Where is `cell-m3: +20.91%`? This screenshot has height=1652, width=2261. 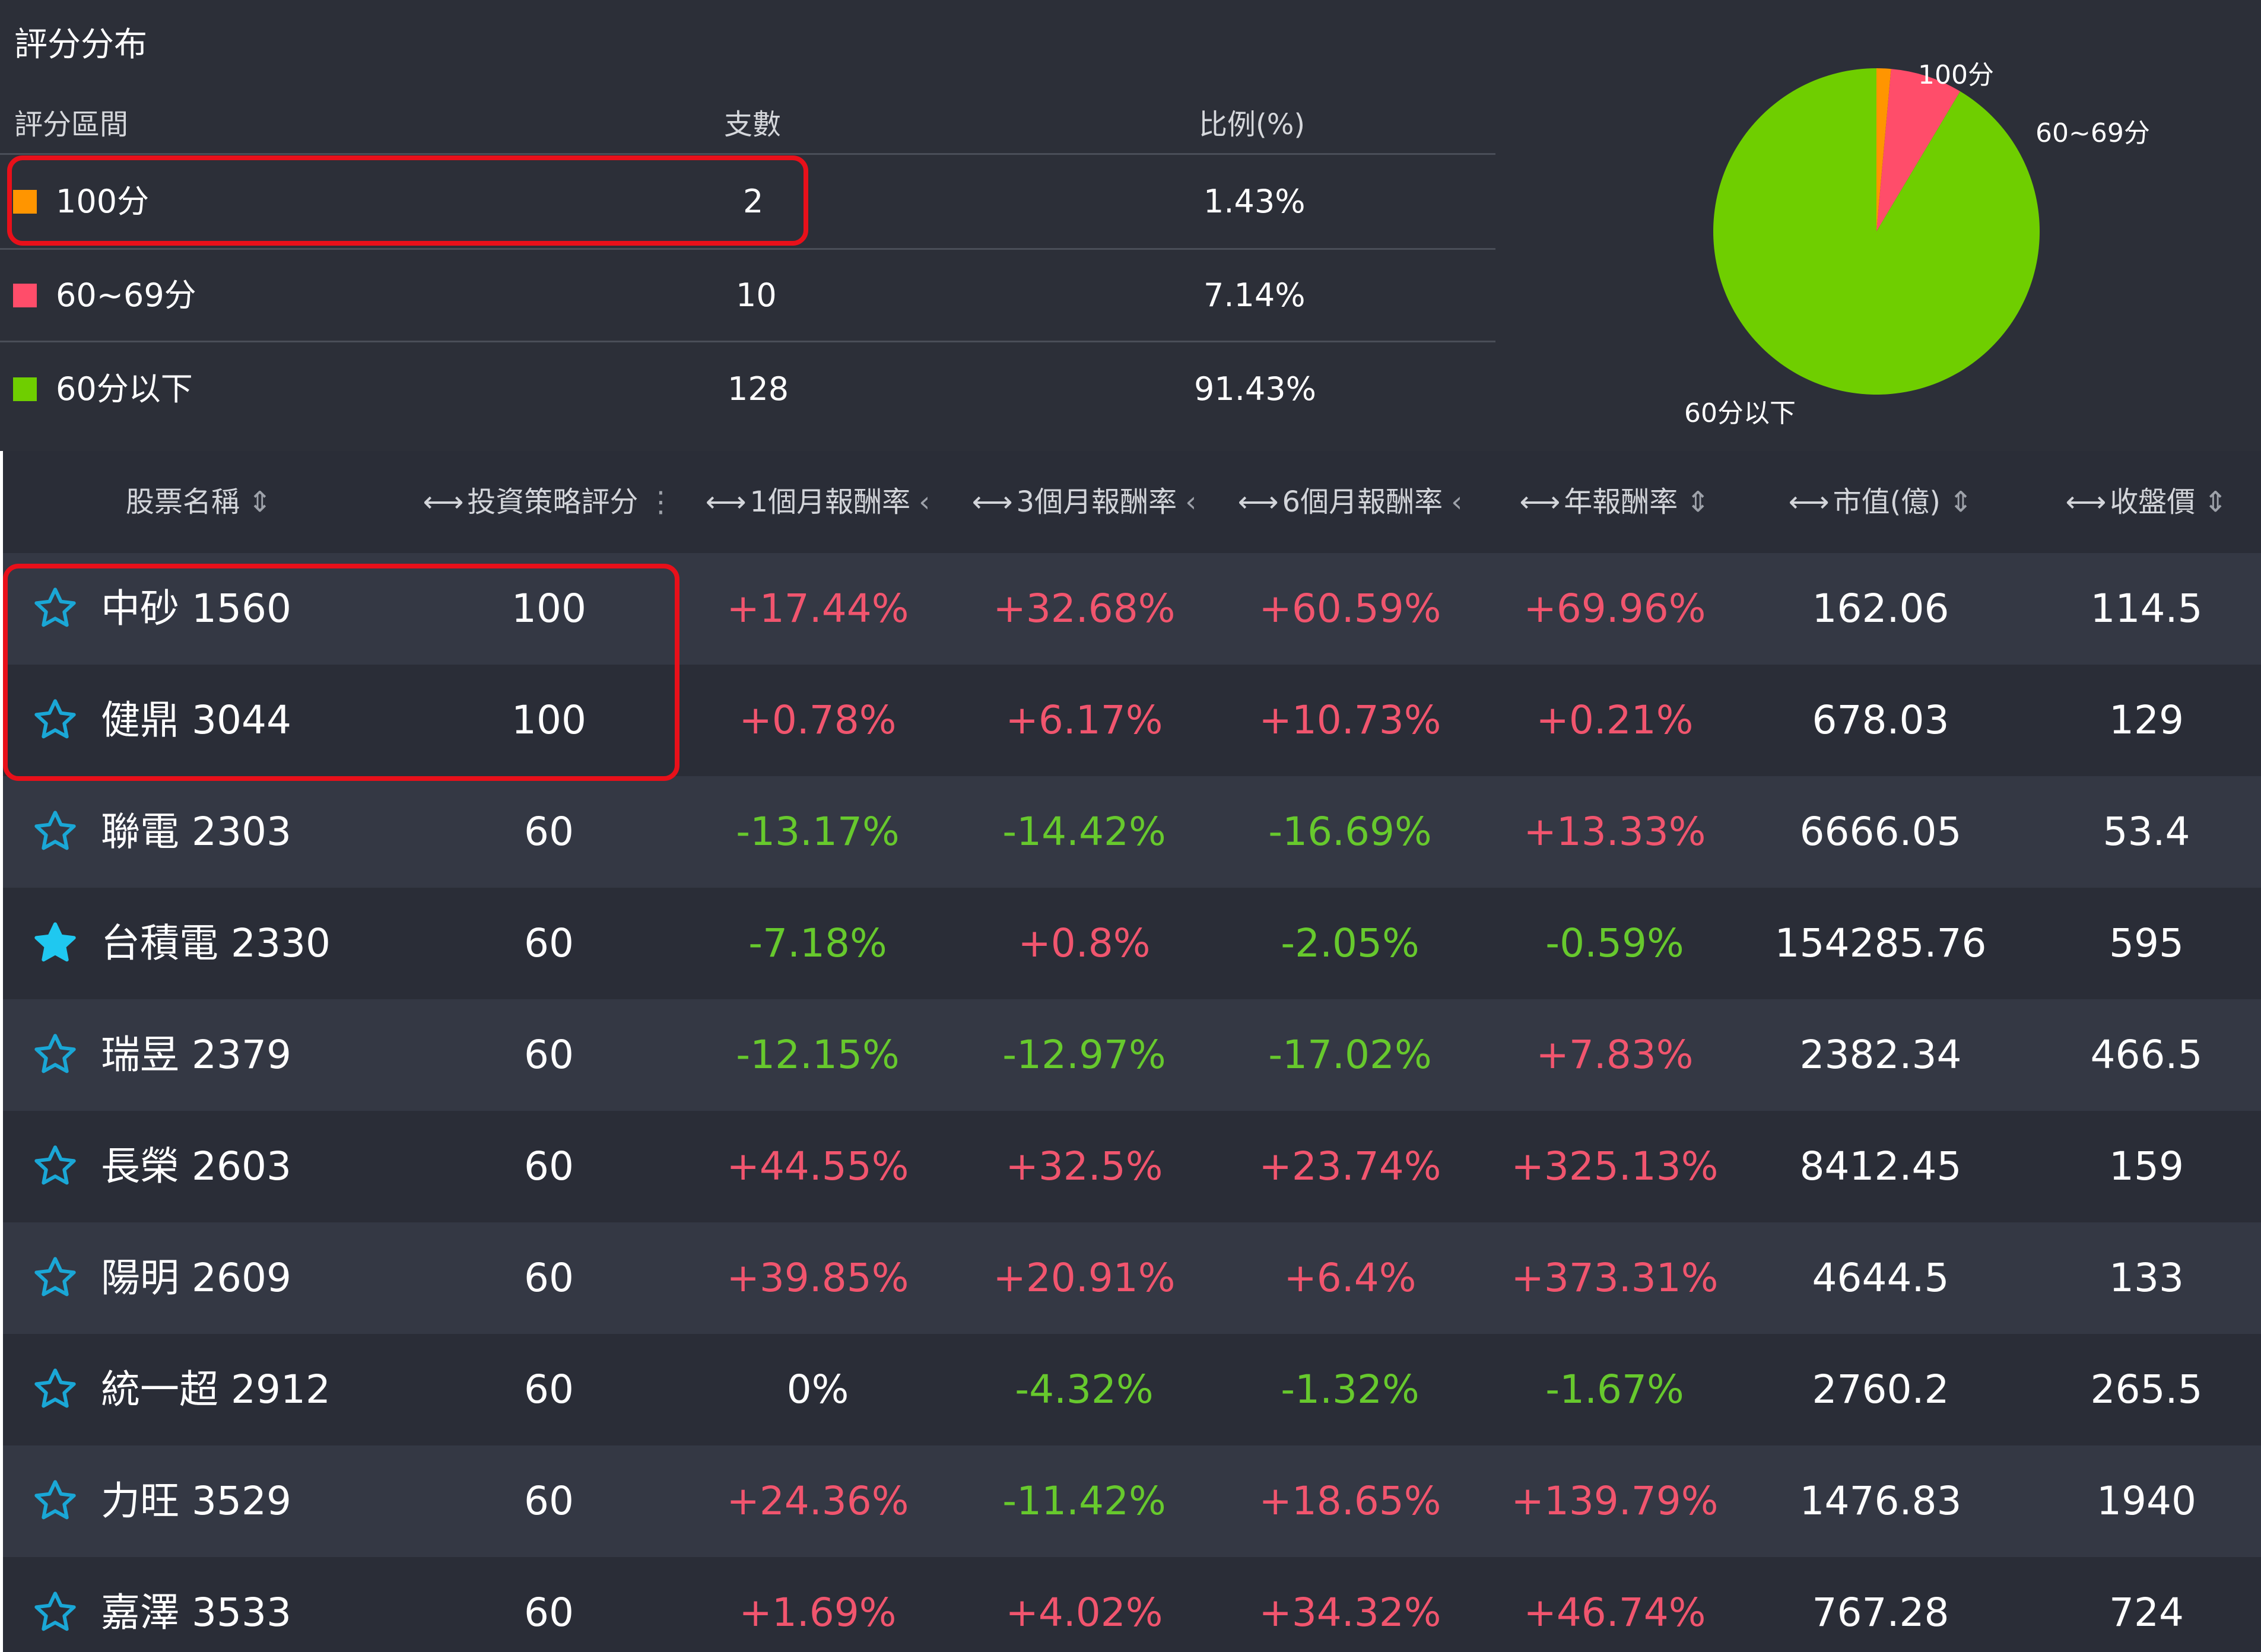
cell-m3: +20.91% is located at coordinates (1084, 1278).